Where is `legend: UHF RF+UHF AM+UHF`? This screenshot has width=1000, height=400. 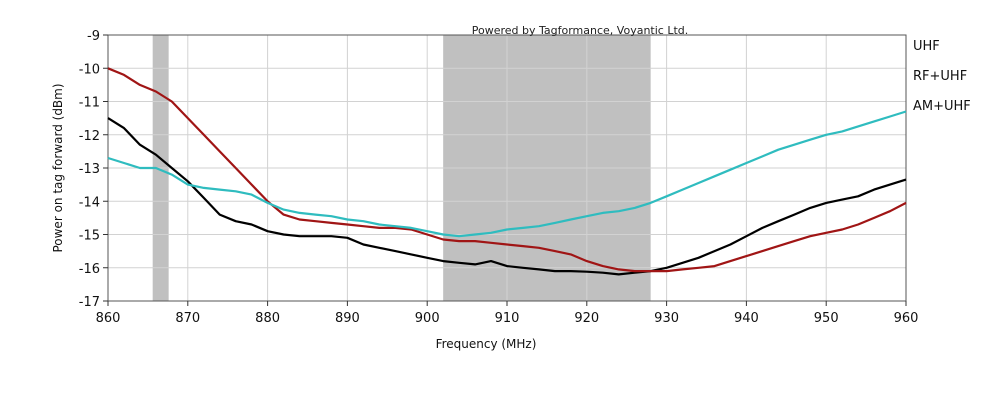
legend: UHF RF+UHF AM+UHF is located at coordinates (942, 76).